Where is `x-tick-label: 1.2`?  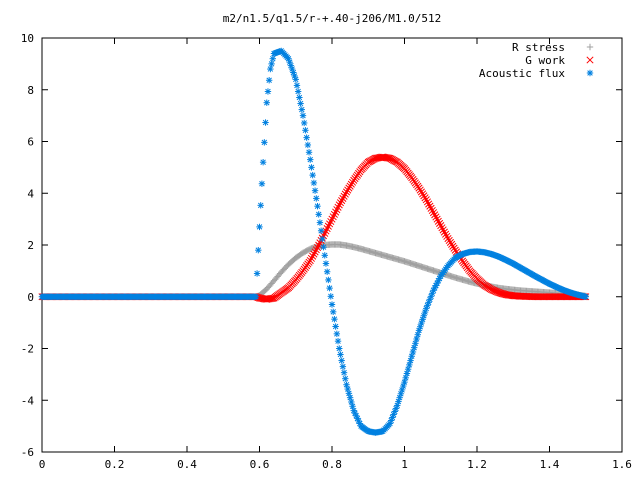 x-tick-label: 1.2 is located at coordinates (477, 464).